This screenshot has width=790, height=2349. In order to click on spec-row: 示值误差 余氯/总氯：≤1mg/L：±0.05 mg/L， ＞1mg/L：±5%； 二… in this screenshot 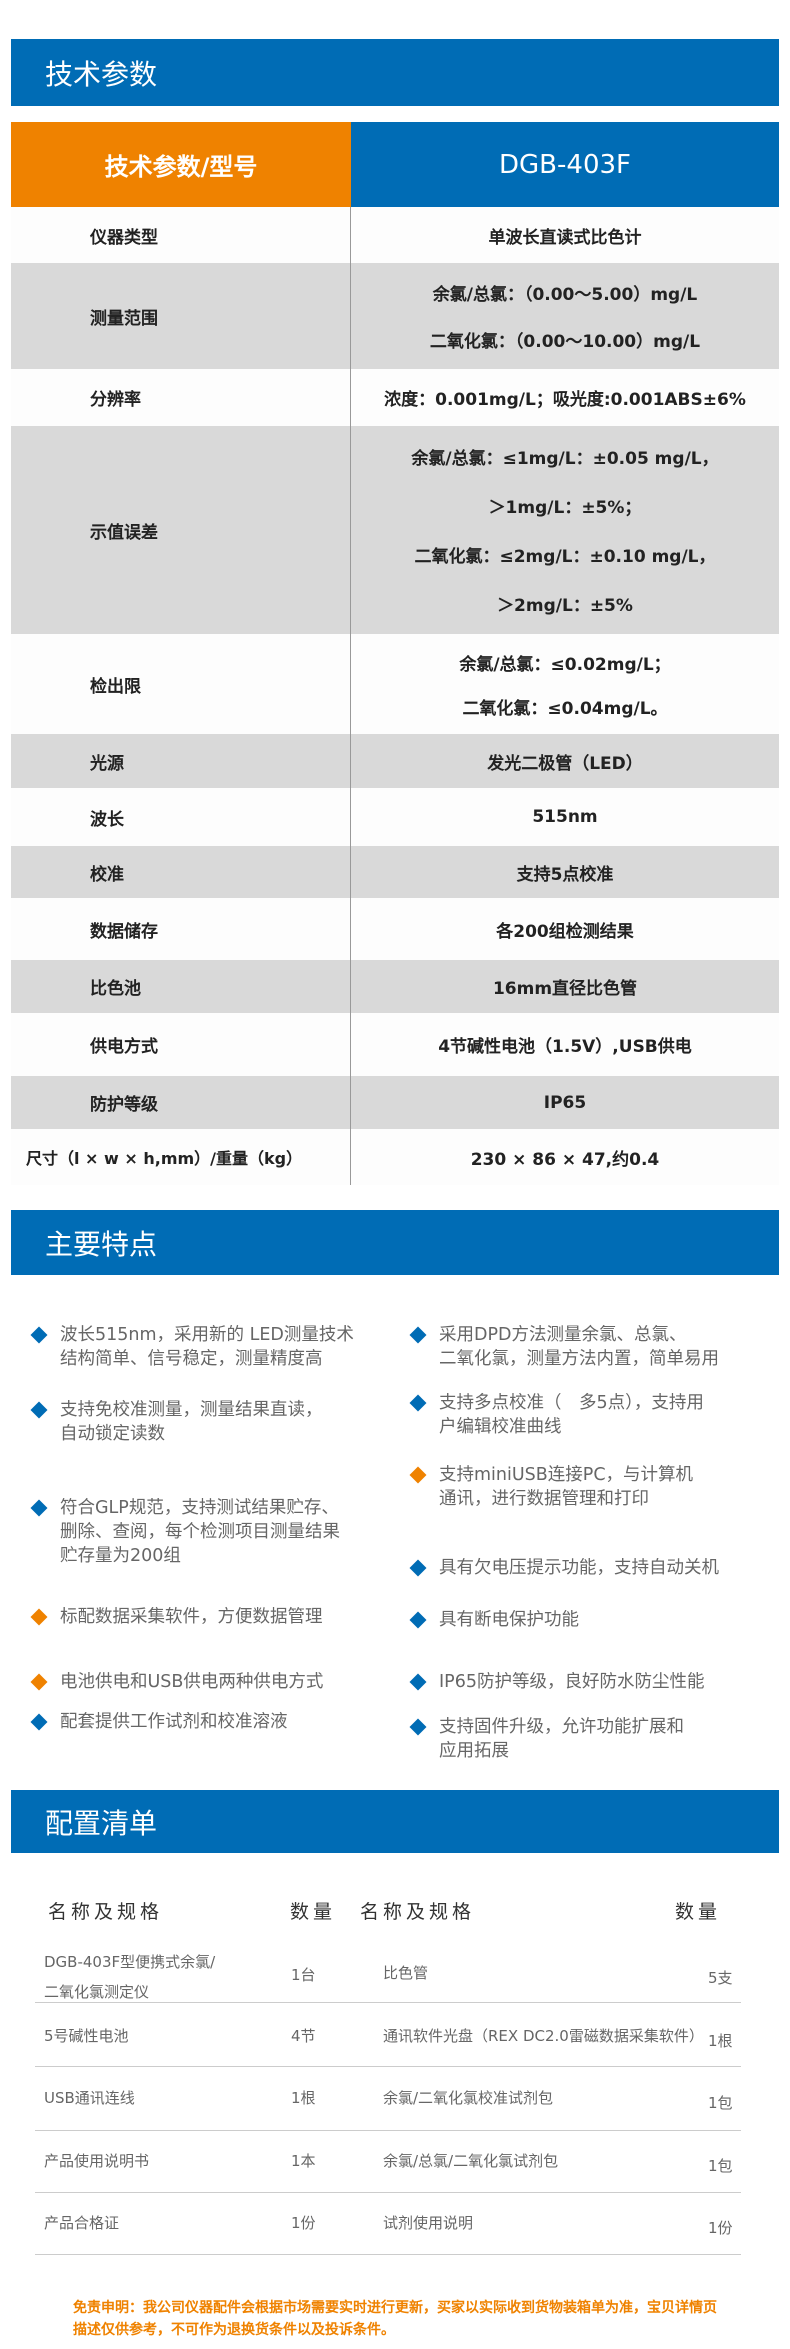, I will do `click(395, 530)`.